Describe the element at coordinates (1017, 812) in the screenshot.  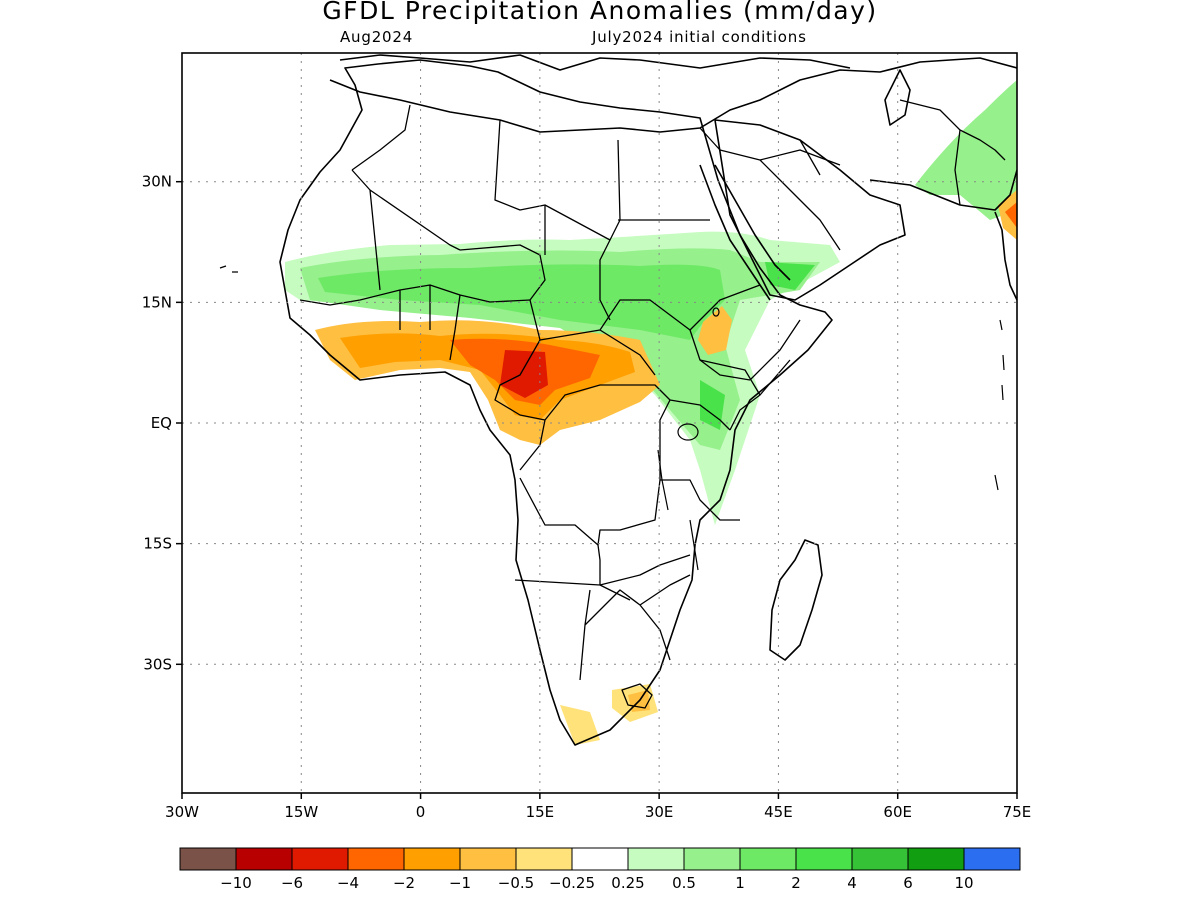
I see `lon-tick-label: 75E` at that location.